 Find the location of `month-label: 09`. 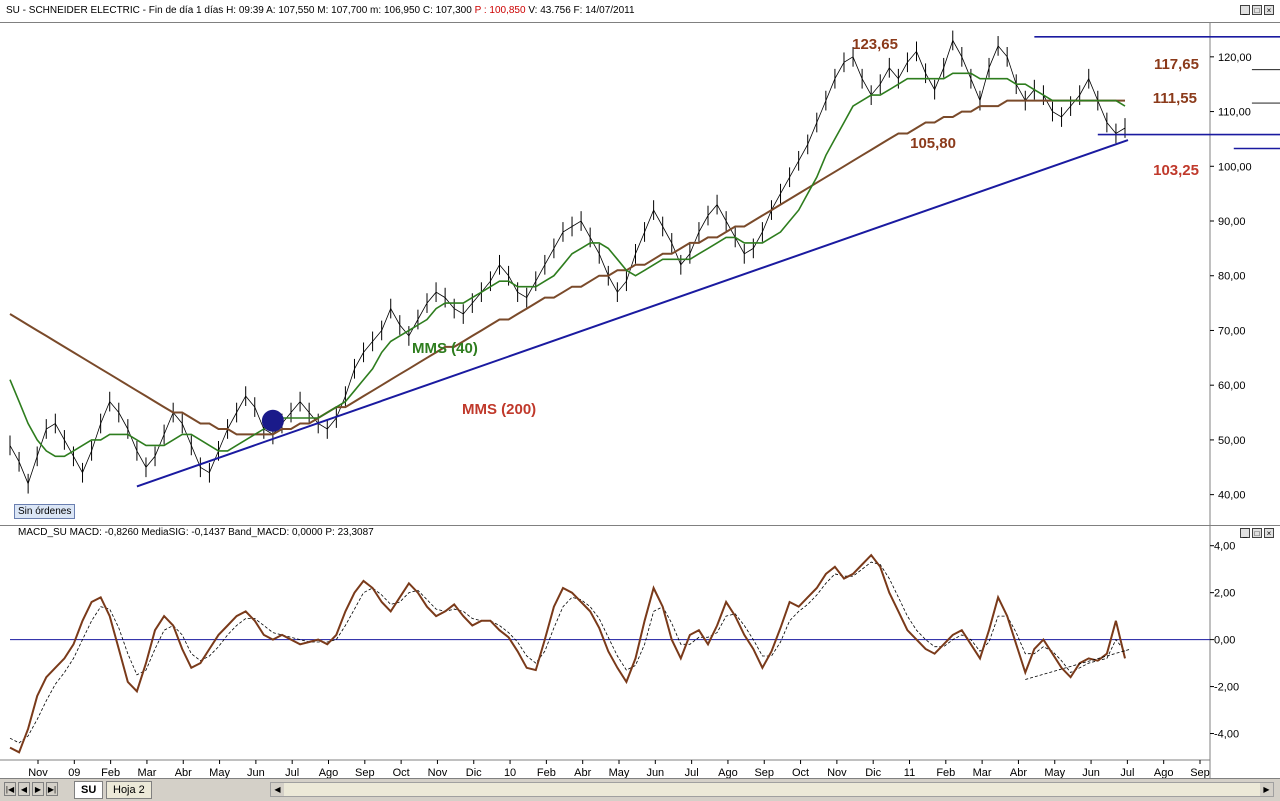

month-label: 09 is located at coordinates (74, 773).